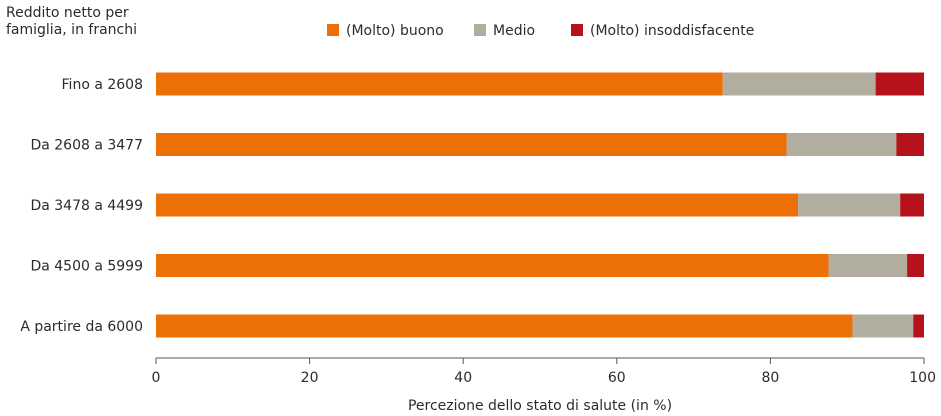  I want to click on category-label: Da 2608 a 3477, so click(86, 146).